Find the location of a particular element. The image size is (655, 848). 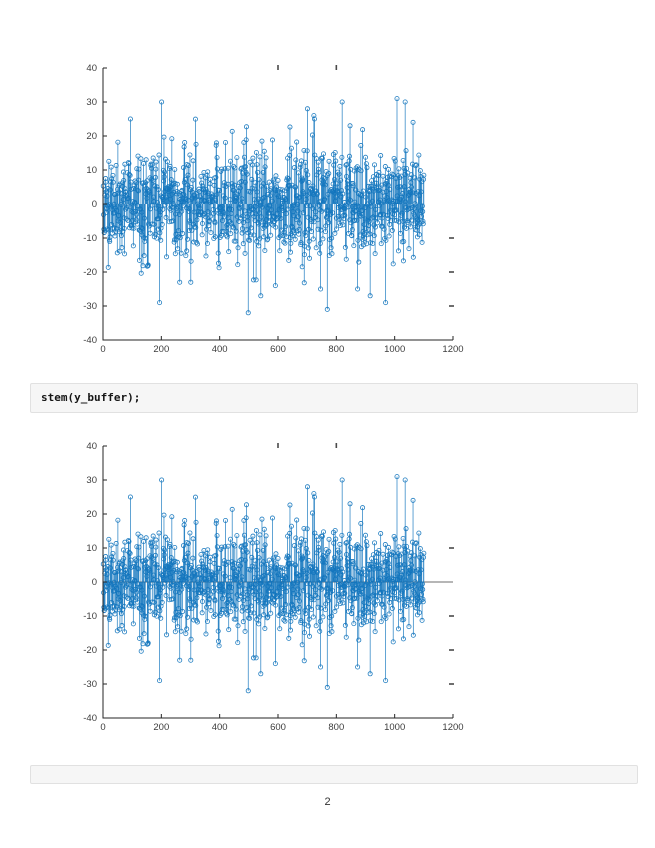

truncated-code-block is located at coordinates (334, 774).